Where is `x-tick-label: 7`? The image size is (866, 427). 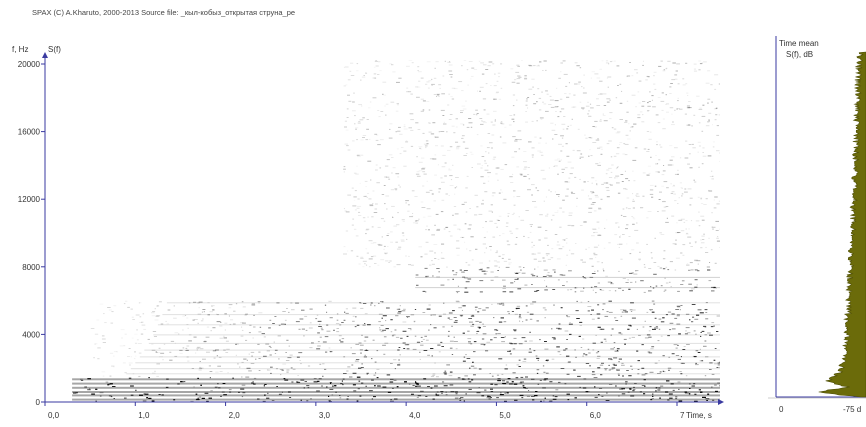 x-tick-label: 7 is located at coordinates (682, 415).